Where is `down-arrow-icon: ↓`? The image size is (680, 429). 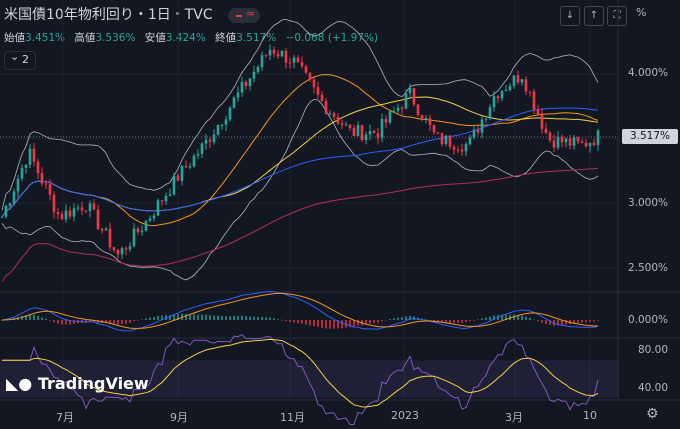 down-arrow-icon: ↓ is located at coordinates (570, 16).